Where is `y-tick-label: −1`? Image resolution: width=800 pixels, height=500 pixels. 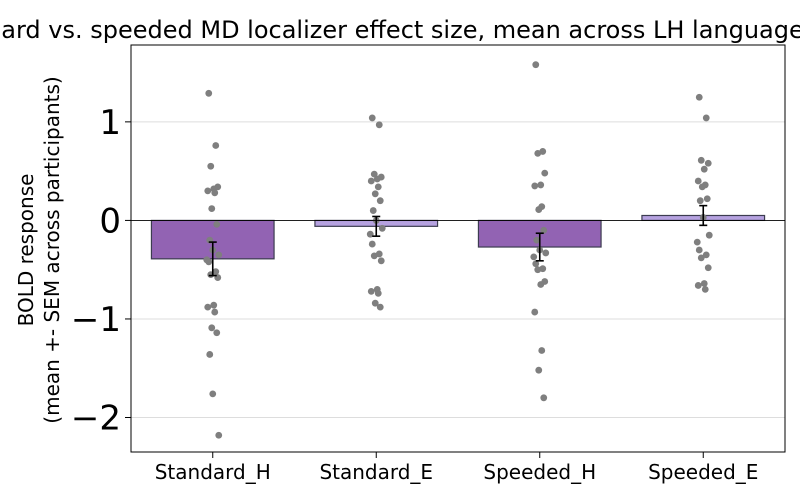 y-tick-label: −1 is located at coordinates (96, 320).